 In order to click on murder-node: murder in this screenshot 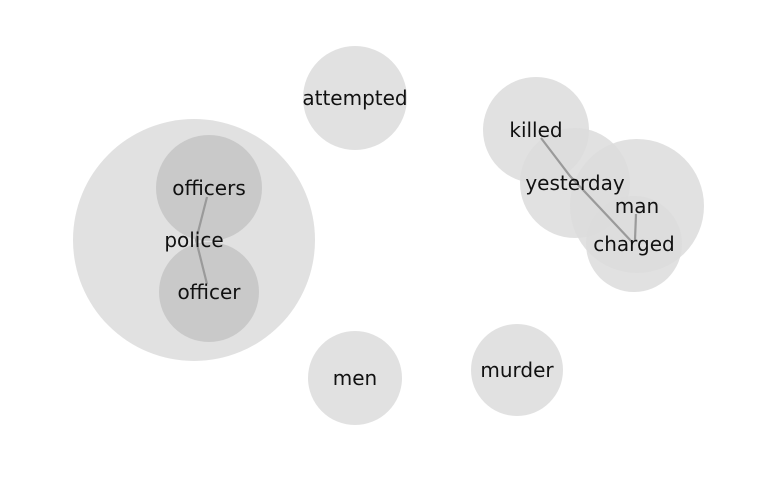, I will do `click(517, 370)`.